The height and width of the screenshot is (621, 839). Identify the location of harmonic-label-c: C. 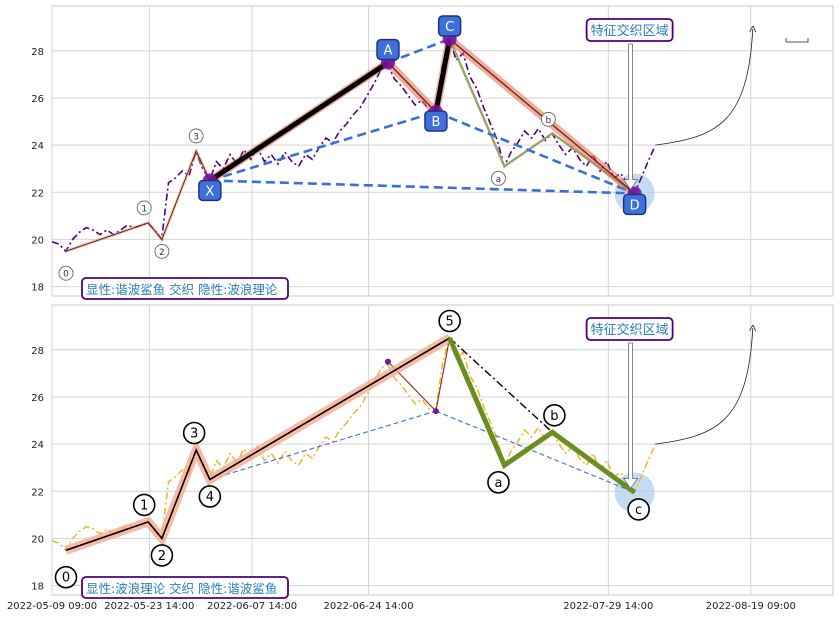
(449, 26).